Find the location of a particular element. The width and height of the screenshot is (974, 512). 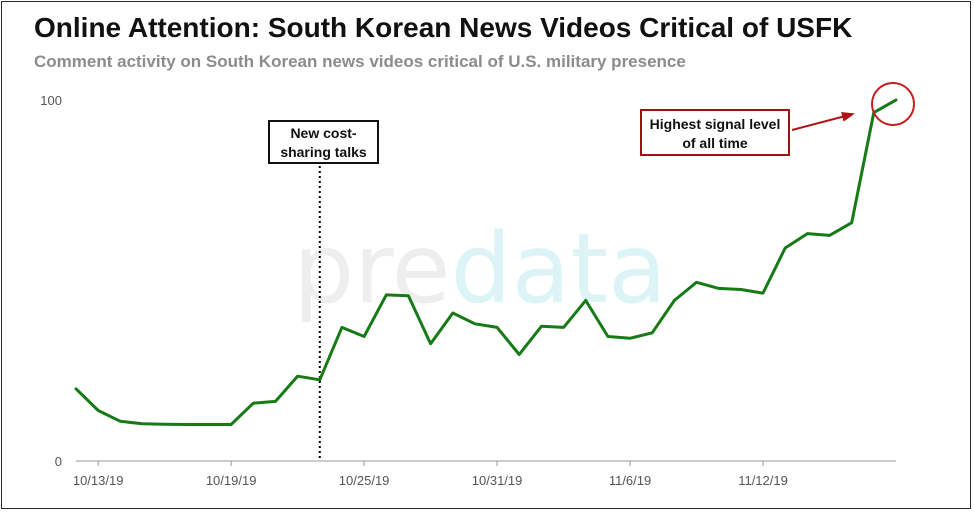

peak-callout-box: Highest signal level of all time is located at coordinates (715, 132).